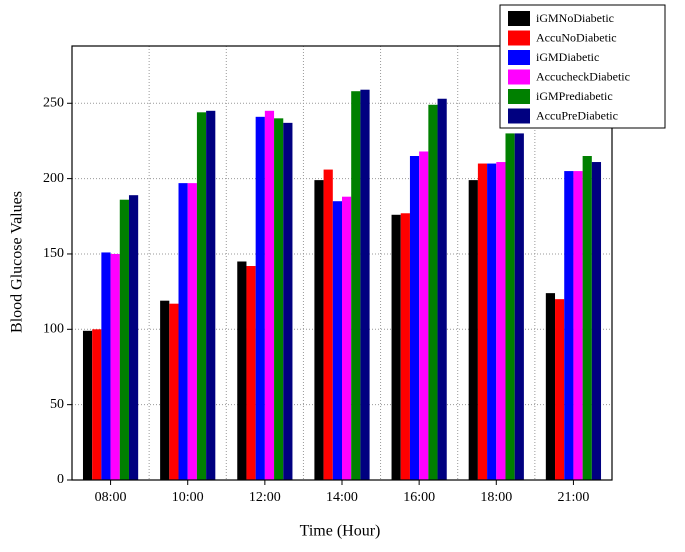  I want to click on y-tick-label: 150, so click(53, 253).